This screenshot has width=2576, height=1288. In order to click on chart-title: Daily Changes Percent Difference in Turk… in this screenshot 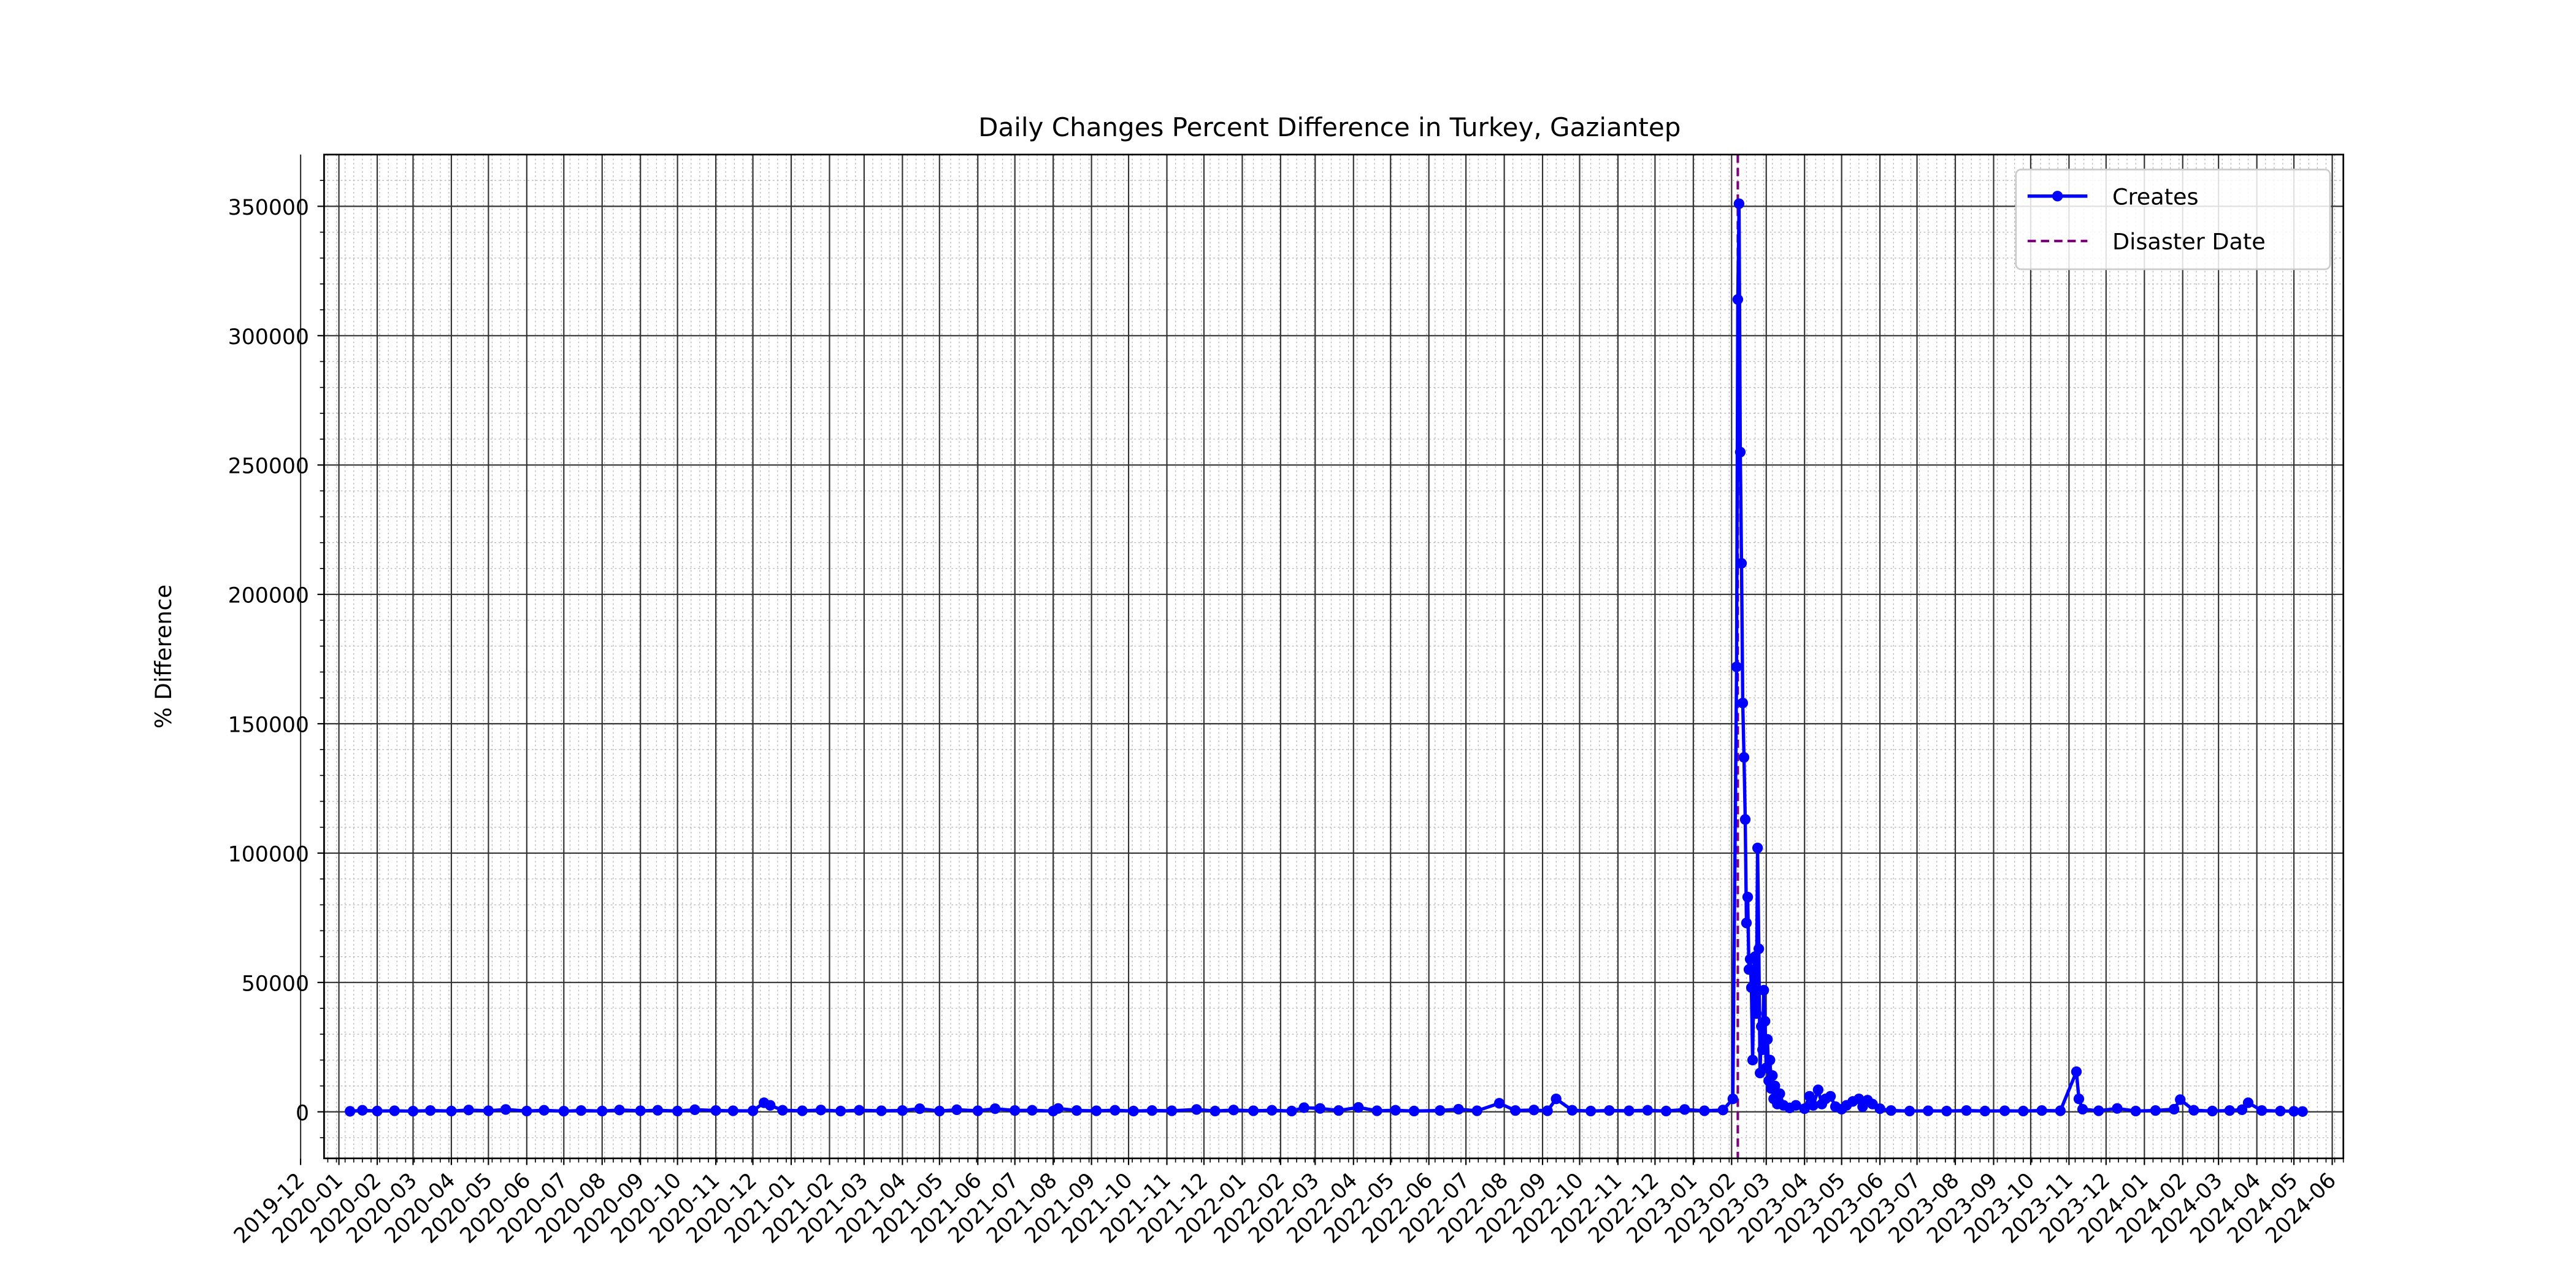, I will do `click(1329, 127)`.